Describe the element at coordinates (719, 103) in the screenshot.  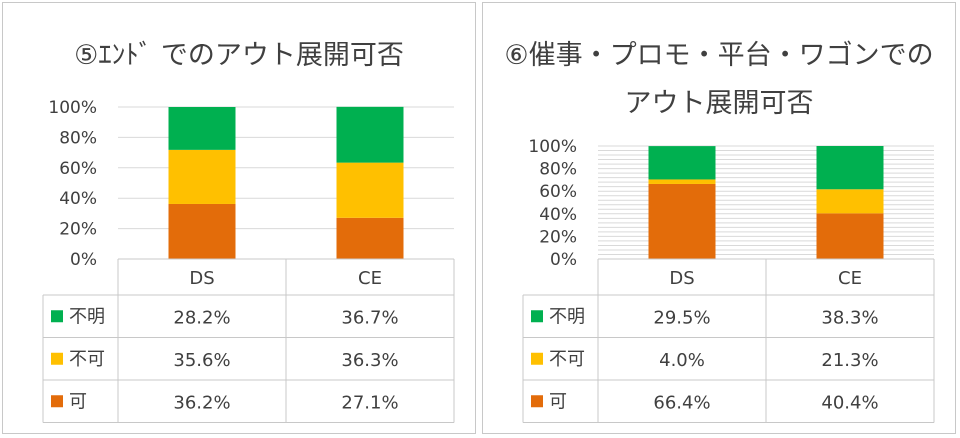
I see `chart-title-line-2: アウト展開可否` at that location.